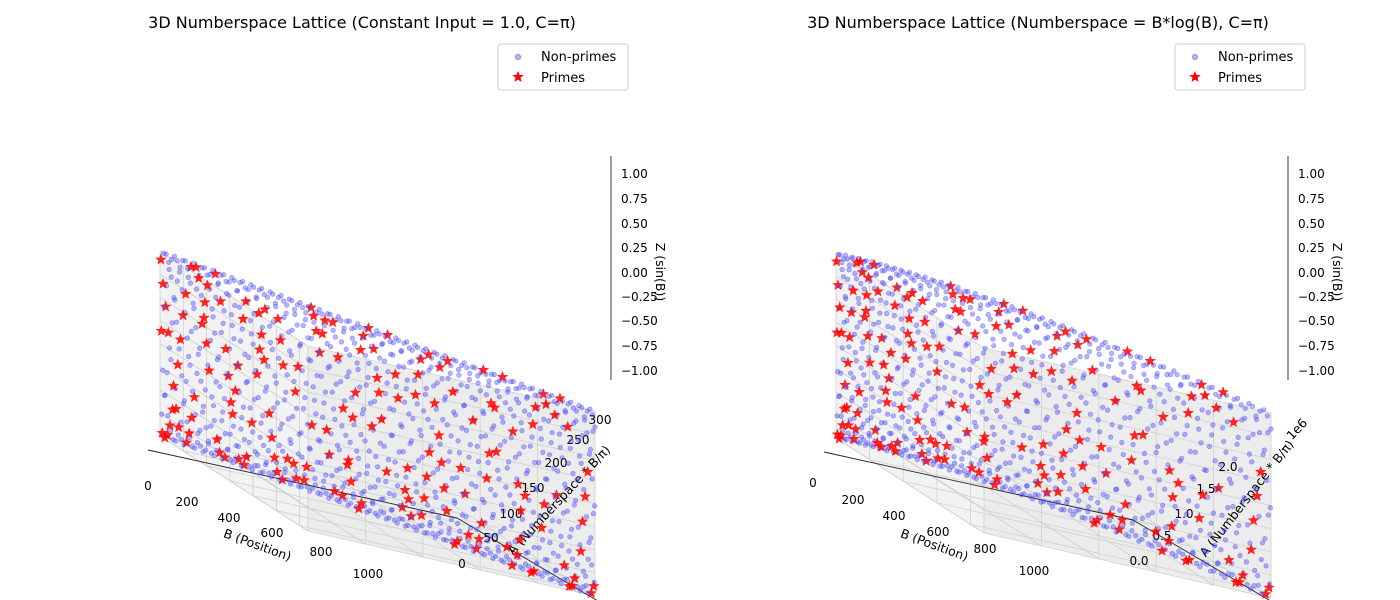  What do you see at coordinates (639, 297) in the screenshot?
I see `z-tick-label: −0.25` at bounding box center [639, 297].